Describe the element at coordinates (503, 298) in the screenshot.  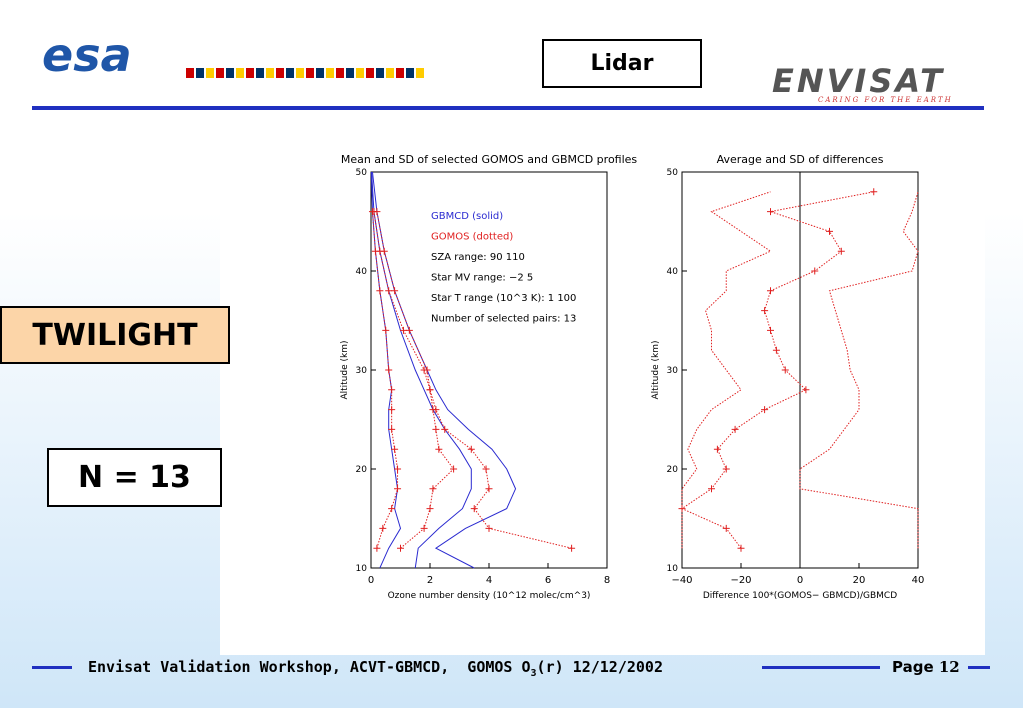
I see `annotation: Star T range (10^3 K): 1 100` at that location.